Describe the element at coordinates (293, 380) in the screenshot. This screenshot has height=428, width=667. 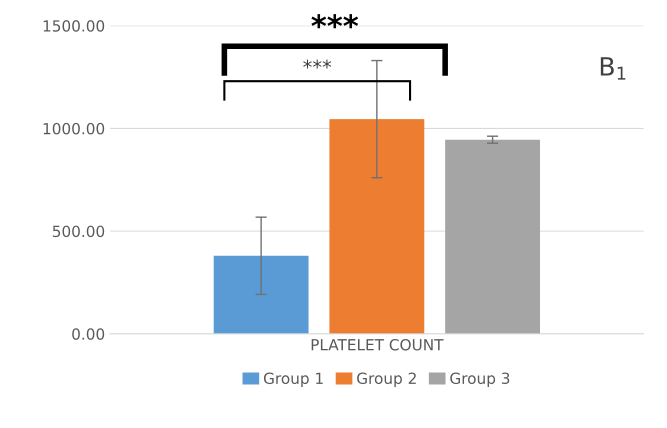
I see `legend-label: Group 1` at that location.